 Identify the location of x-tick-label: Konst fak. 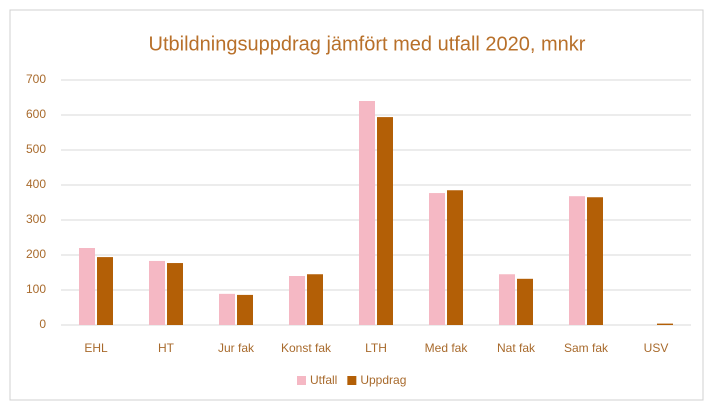
(306, 348).